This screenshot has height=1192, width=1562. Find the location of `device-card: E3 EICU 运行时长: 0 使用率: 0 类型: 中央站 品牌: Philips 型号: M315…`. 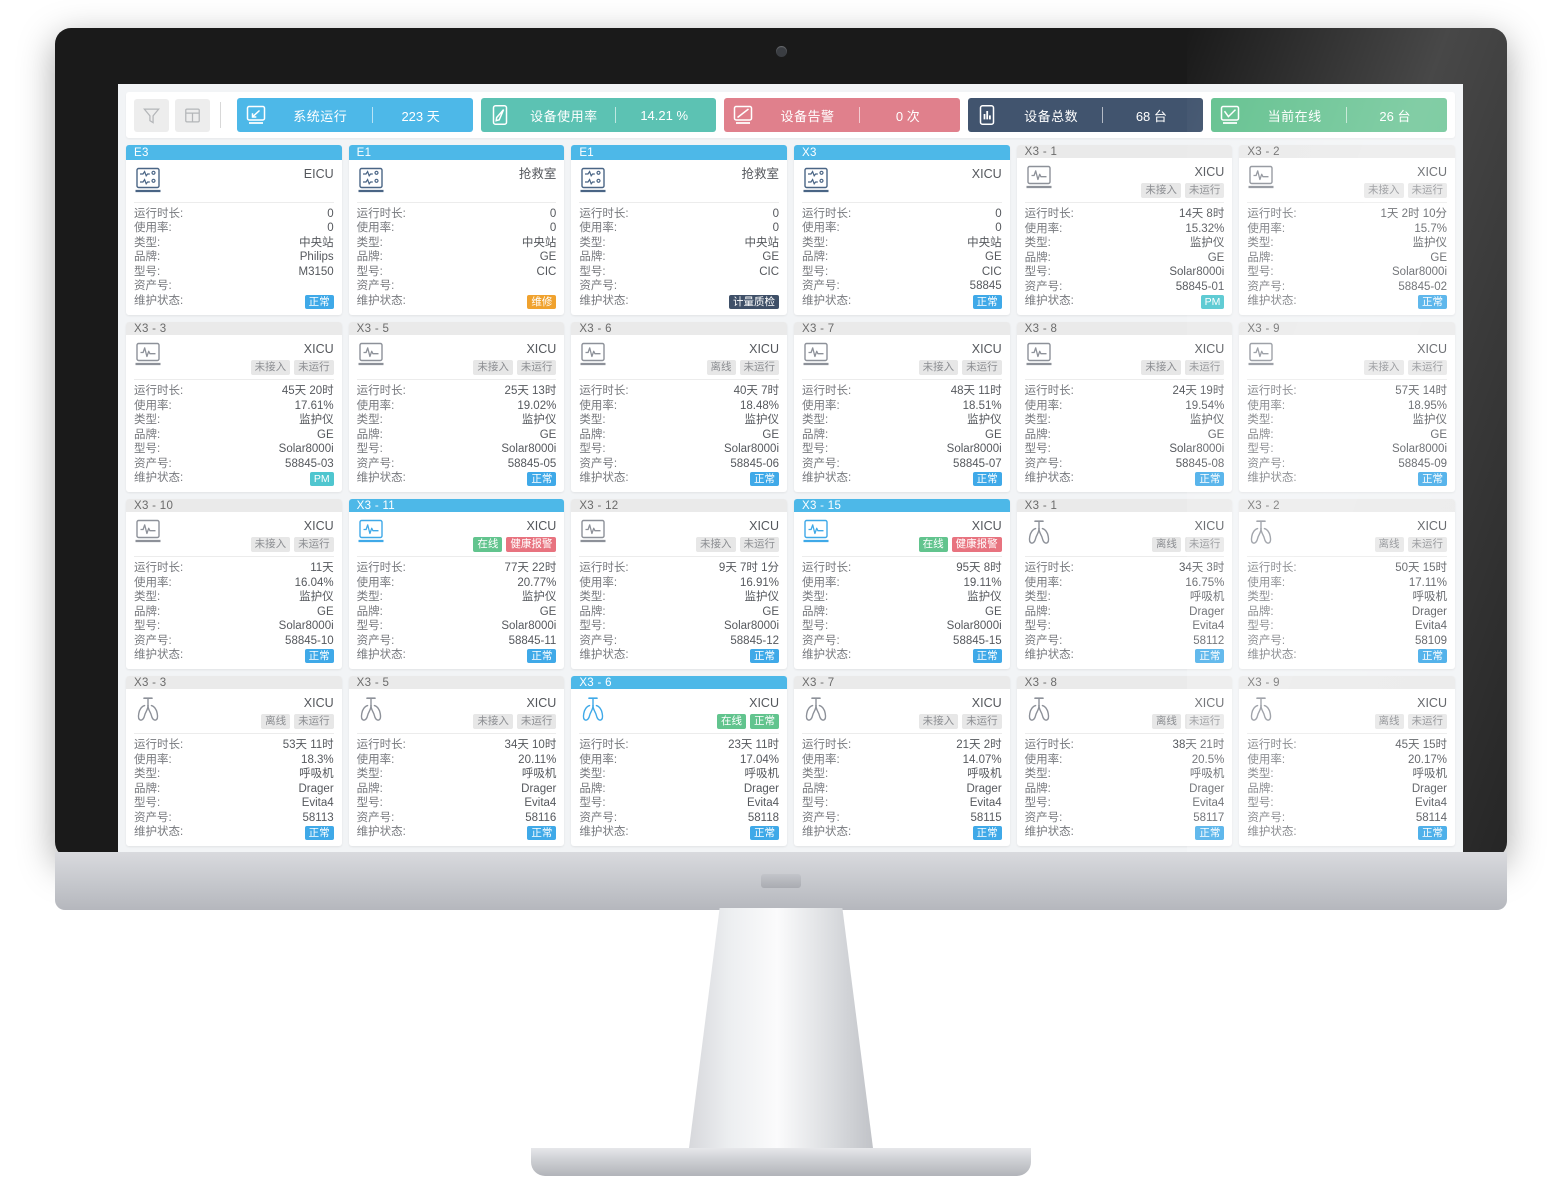

device-card: E3 EICU 运行时长: 0 使用率: 0 类型: 中央站 品牌: Philips 型号: M315… is located at coordinates (234, 230).